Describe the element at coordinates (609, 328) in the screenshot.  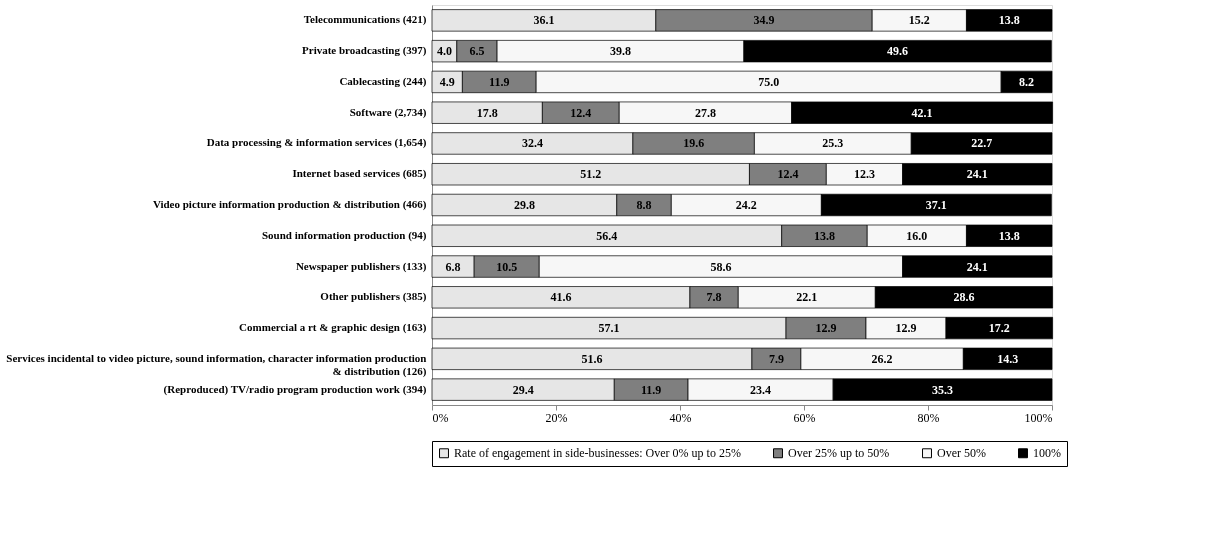
I see `data-label: 57.1` at that location.